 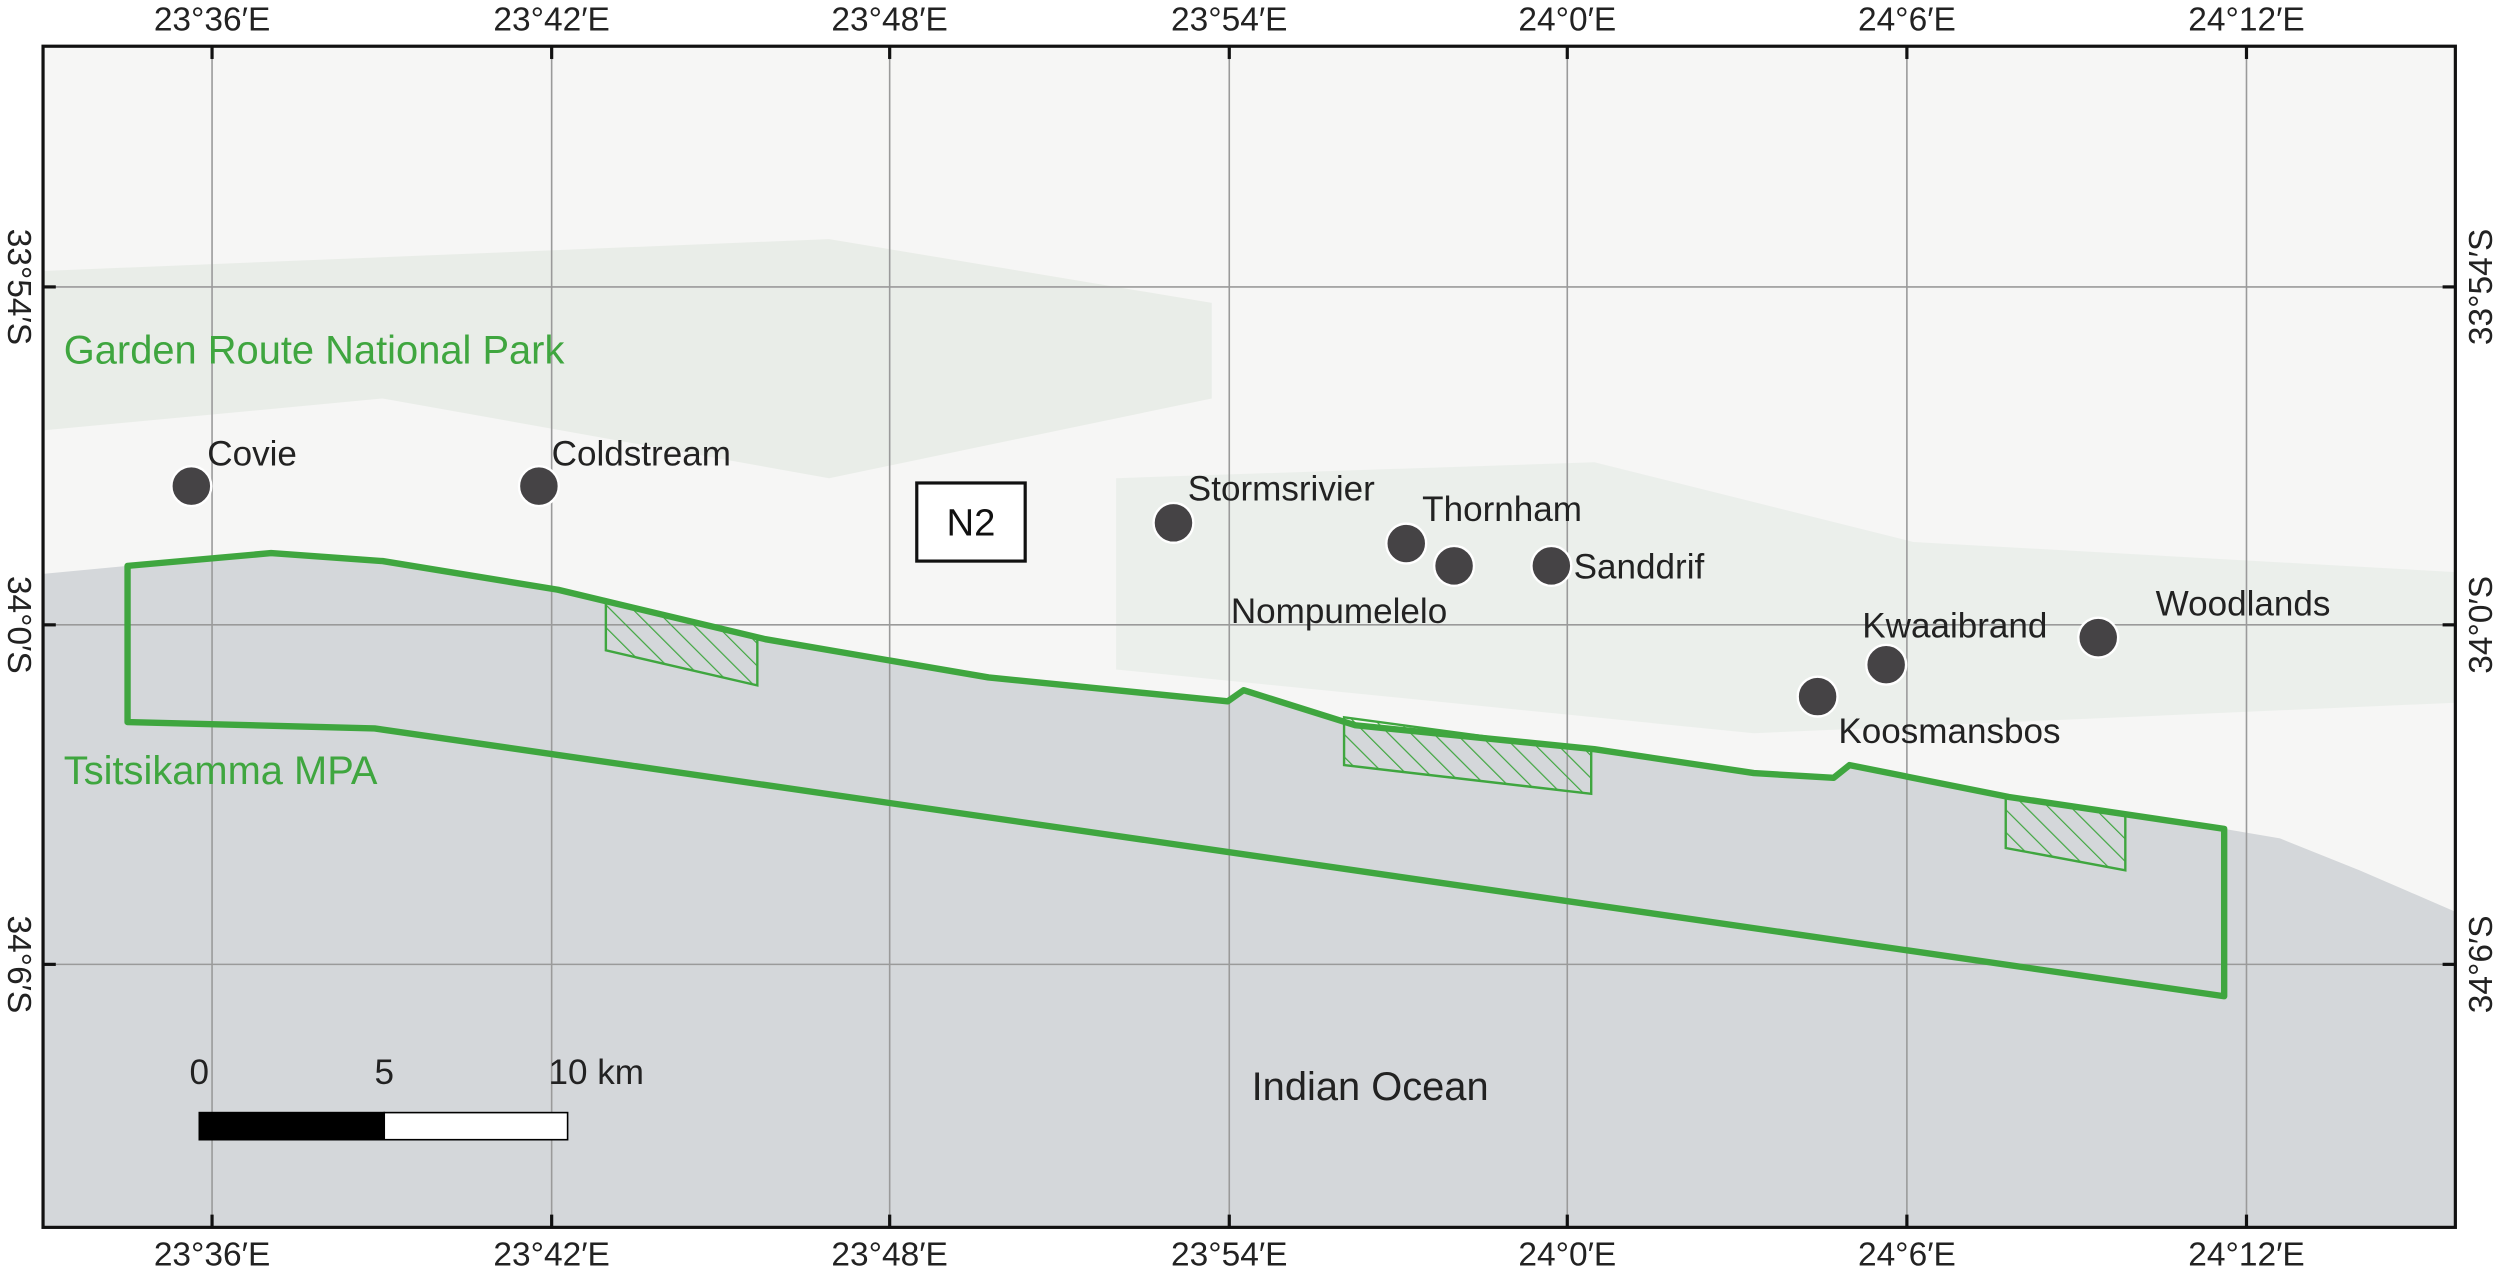 I want to click on scale-label: 0, so click(x=200, y=1072).